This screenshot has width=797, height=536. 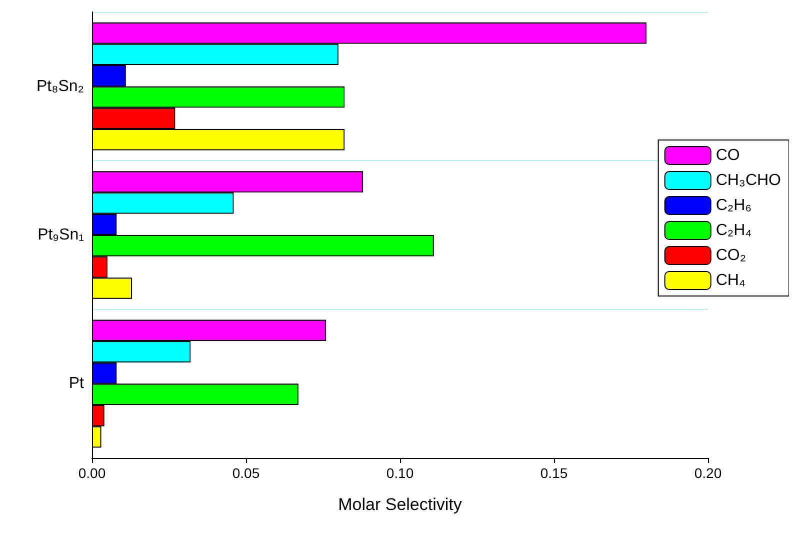 What do you see at coordinates (400, 473) in the screenshot?
I see `x-tick-label: 0.10` at bounding box center [400, 473].